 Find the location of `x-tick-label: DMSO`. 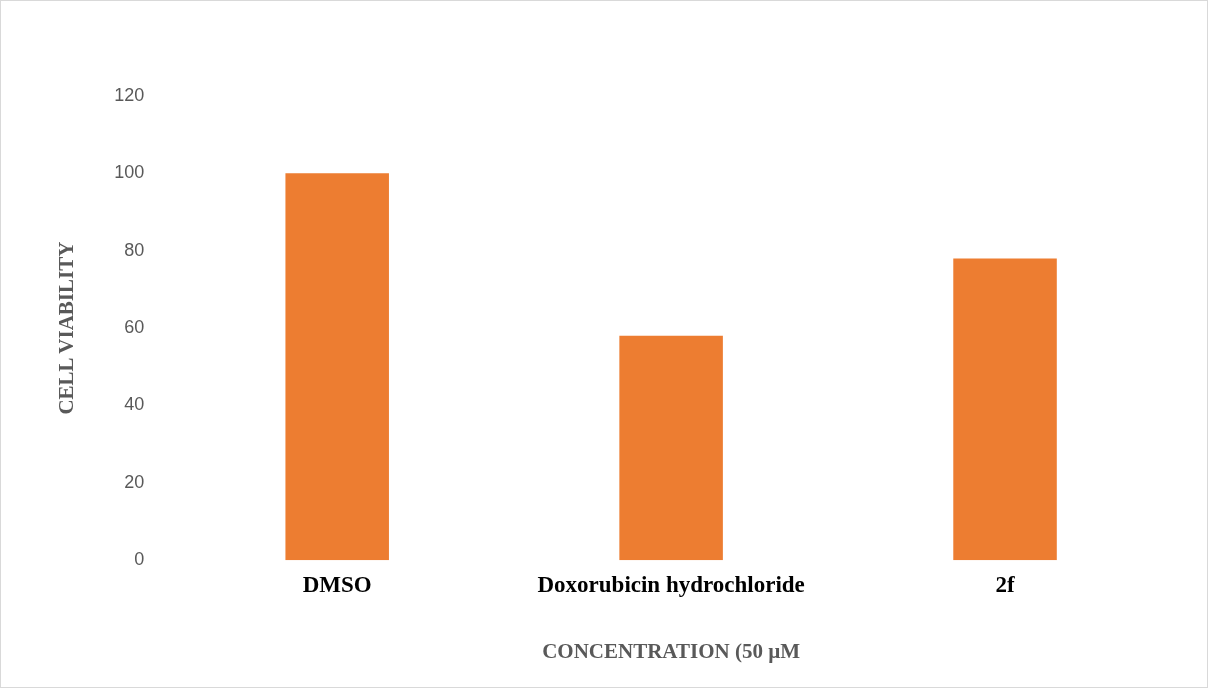

x-tick-label: DMSO is located at coordinates (337, 584).